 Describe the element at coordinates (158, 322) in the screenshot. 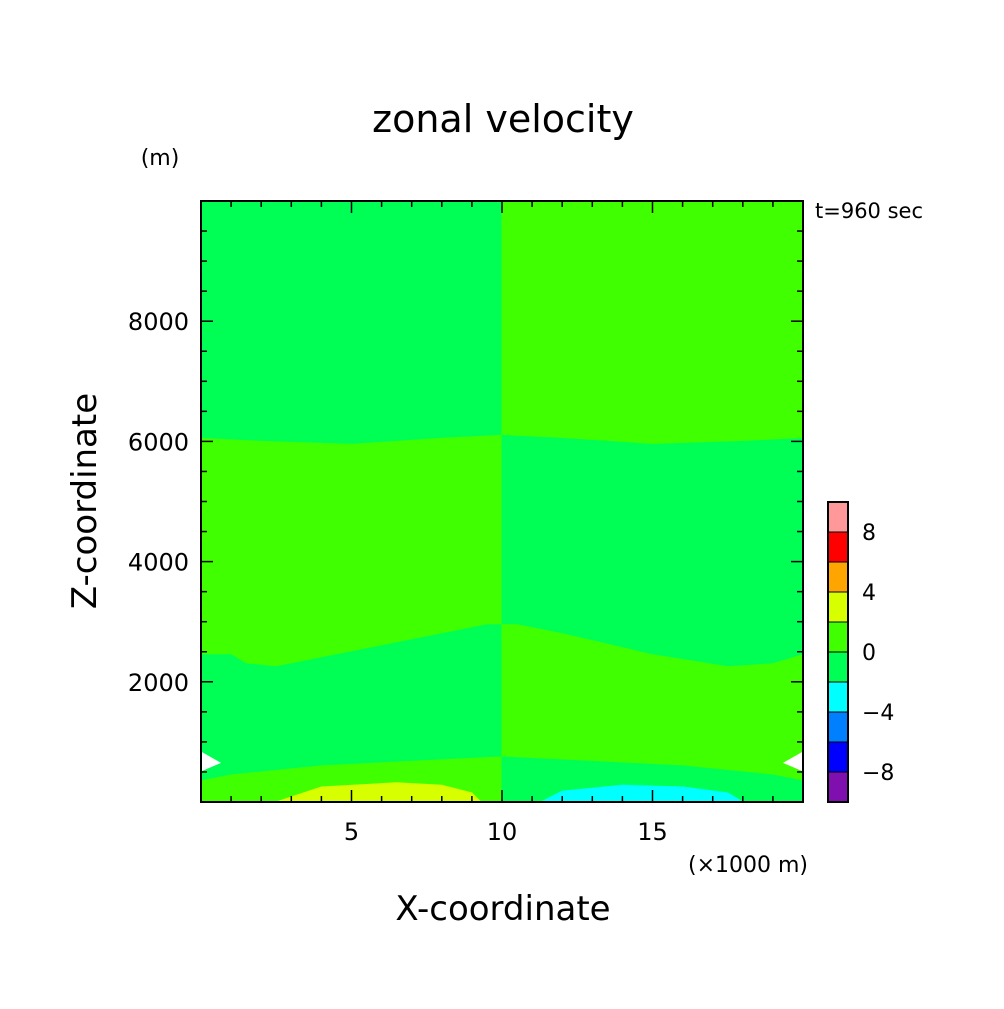

I see `y-tick-label: 8000` at that location.